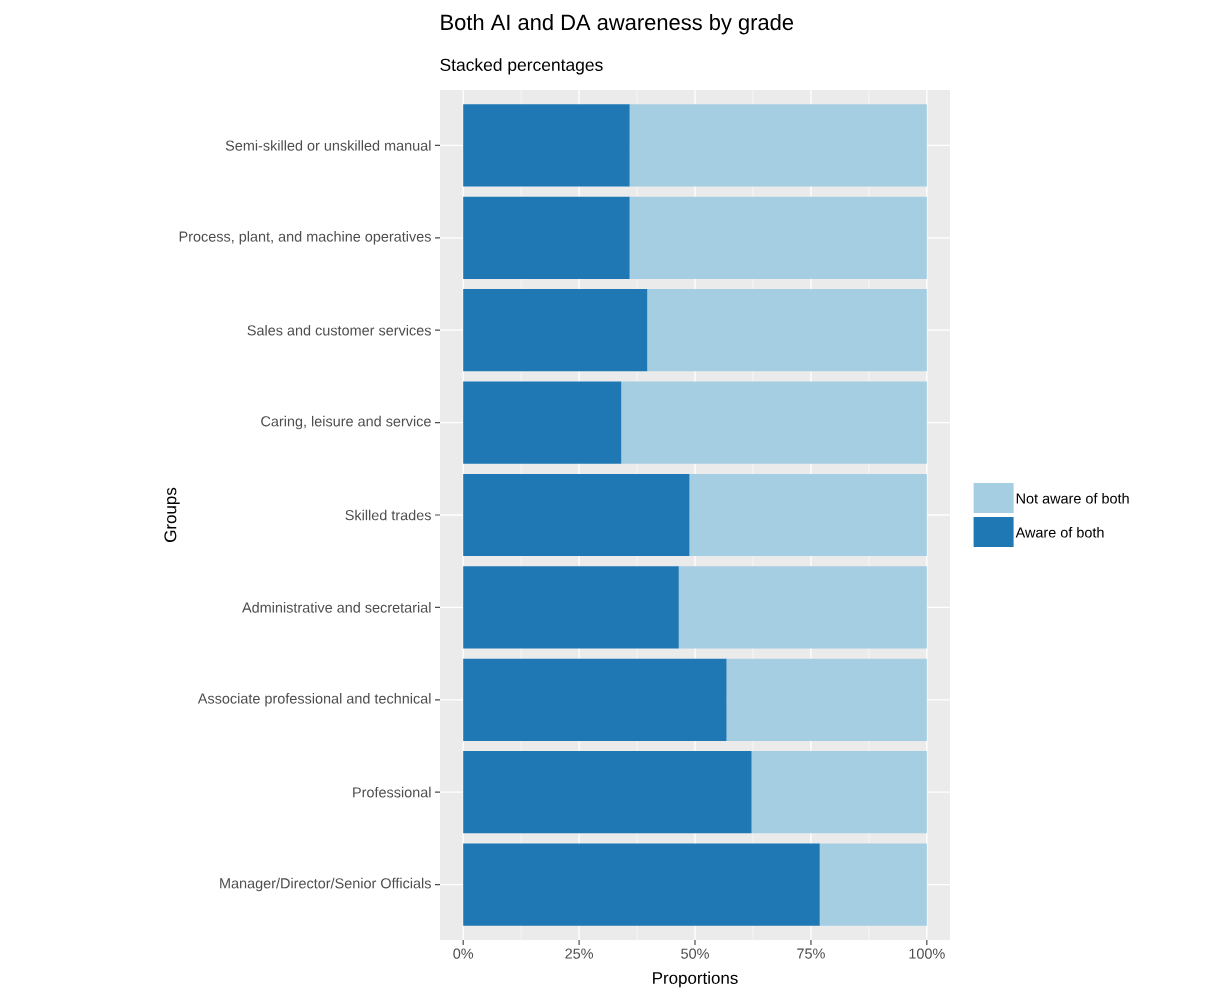  I want to click on y-tick-label: Professional, so click(392, 792).